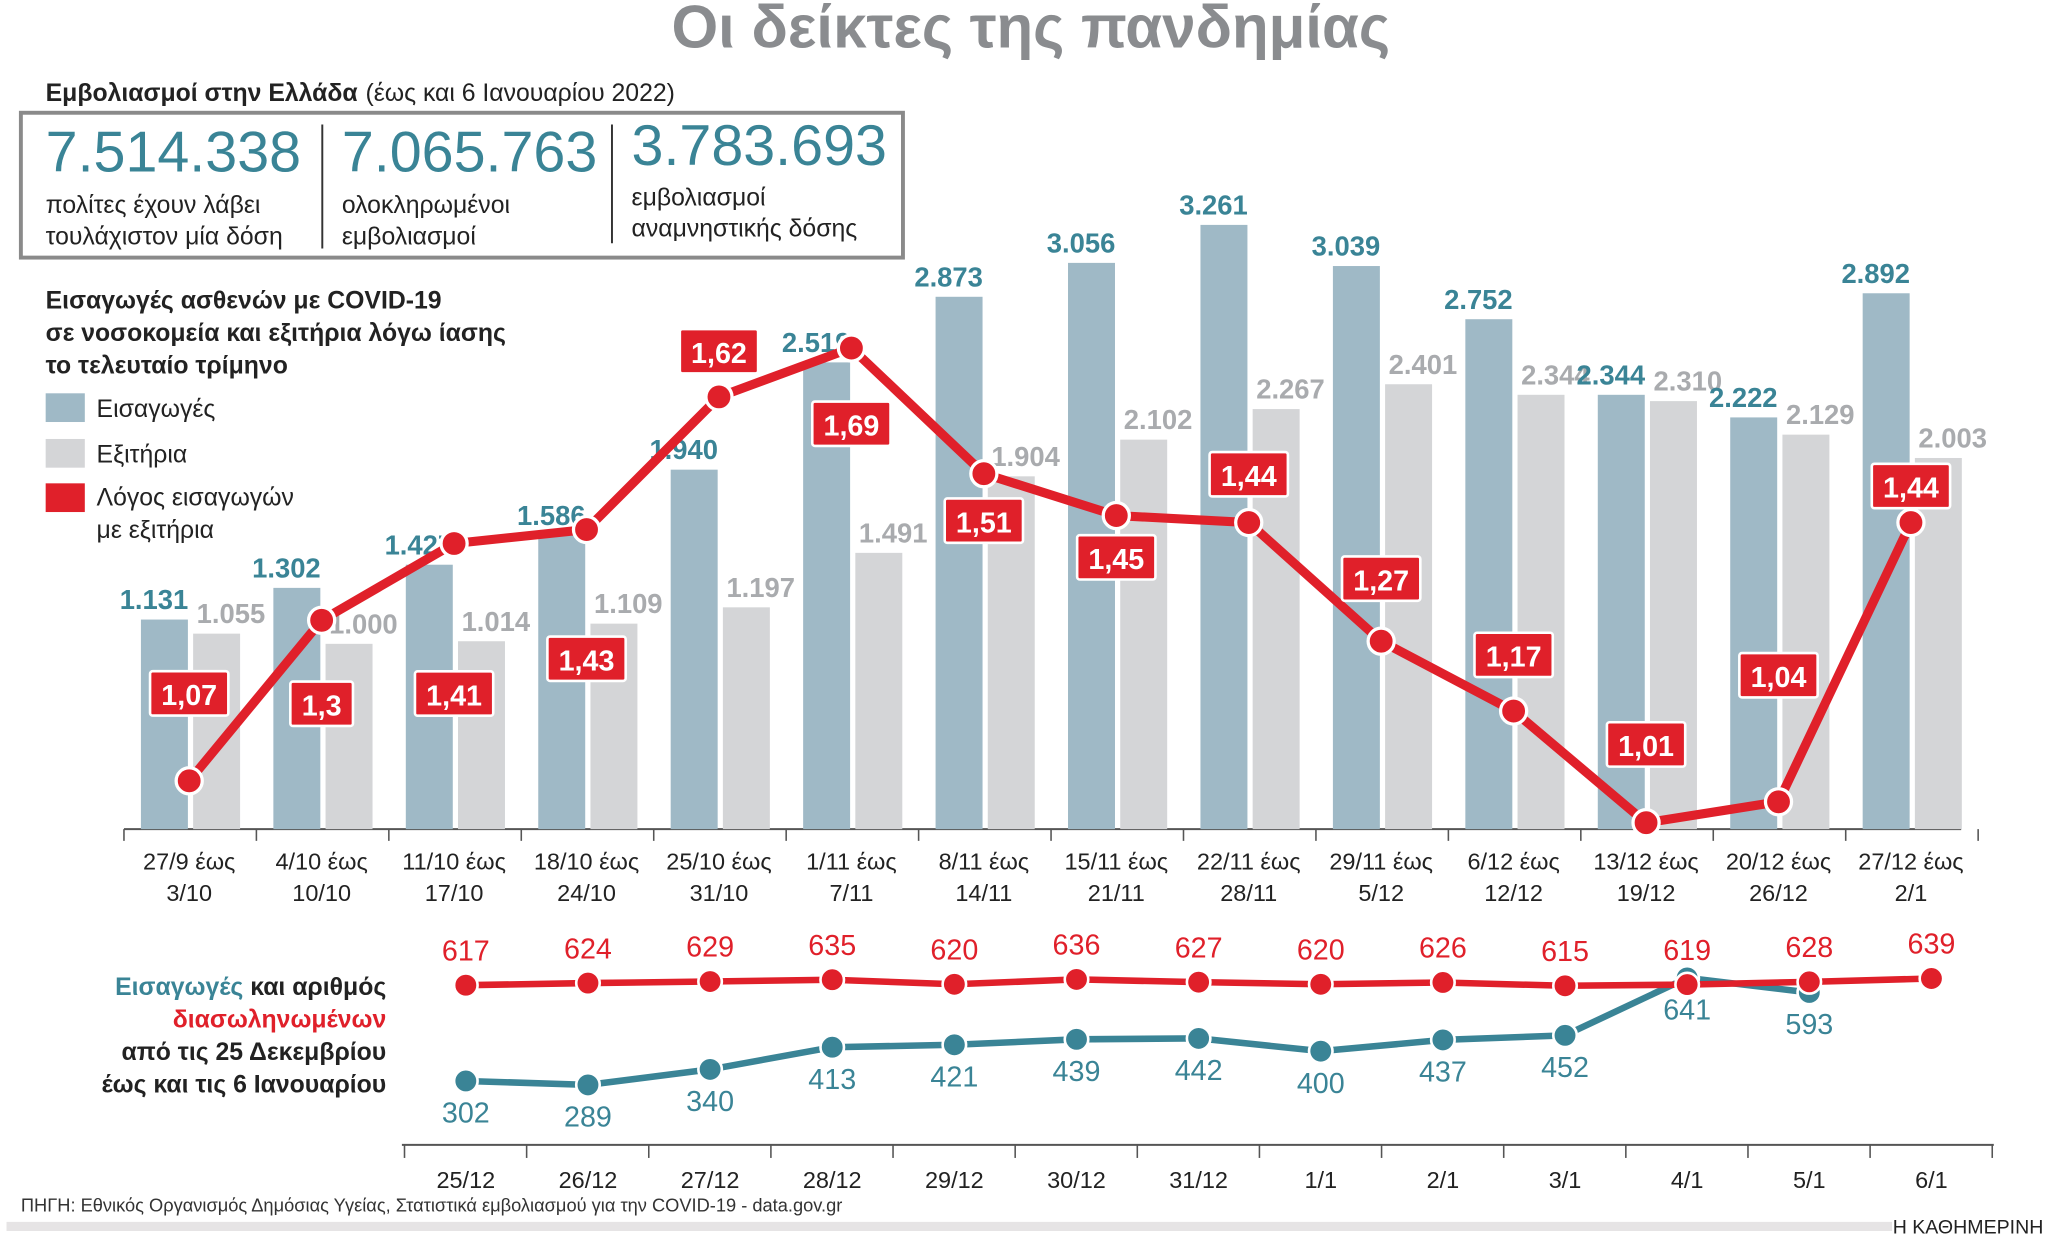 This screenshot has height=1242, width=2046. Describe the element at coordinates (1565, 1180) in the screenshot. I see `x-tick-label: 3/1` at that location.